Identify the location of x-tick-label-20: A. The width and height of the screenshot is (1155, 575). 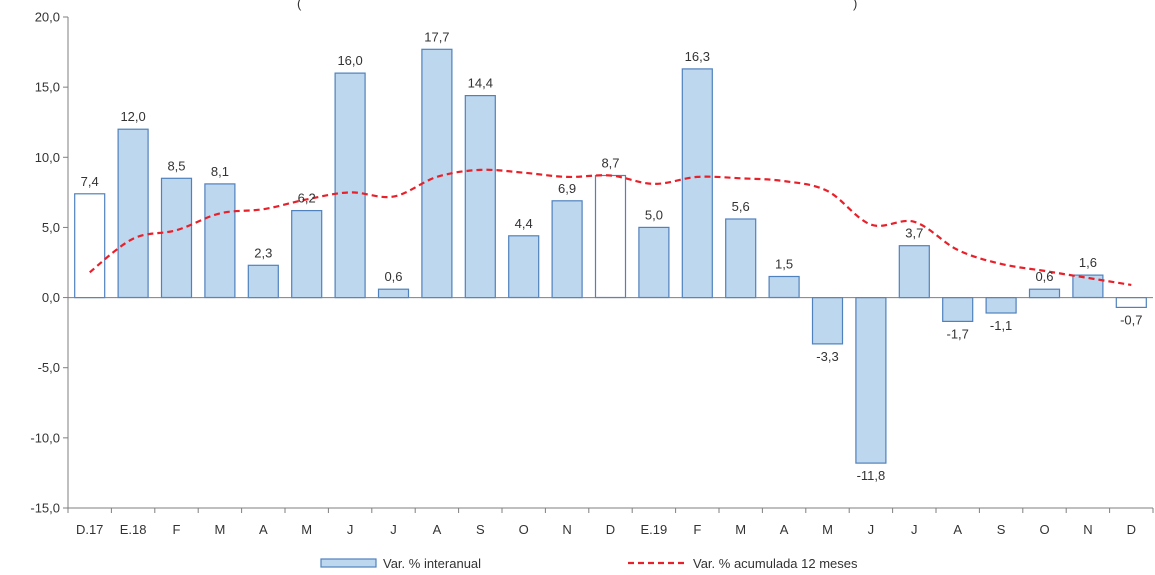
(957, 529).